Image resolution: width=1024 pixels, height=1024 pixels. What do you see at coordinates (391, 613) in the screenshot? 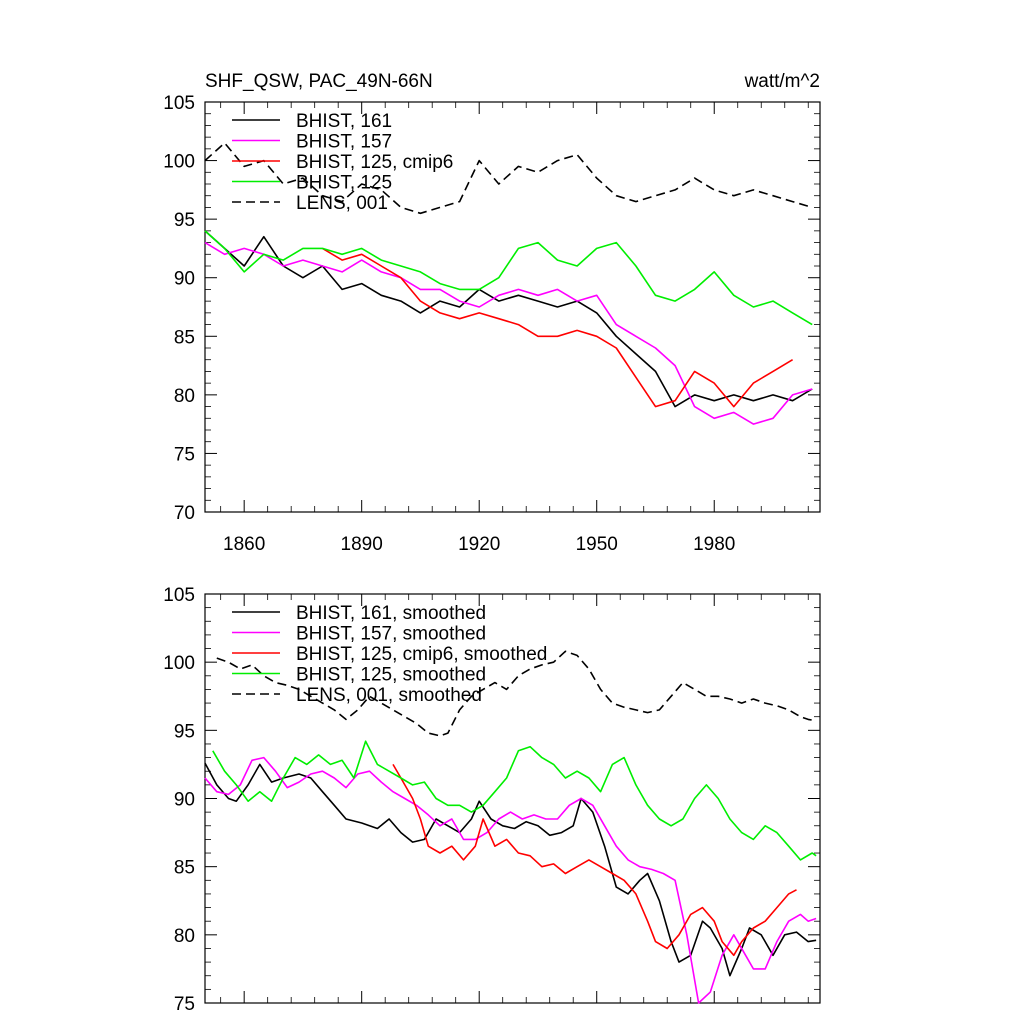
I see `legend-label: BHIST, 161, smoothed` at bounding box center [391, 613].